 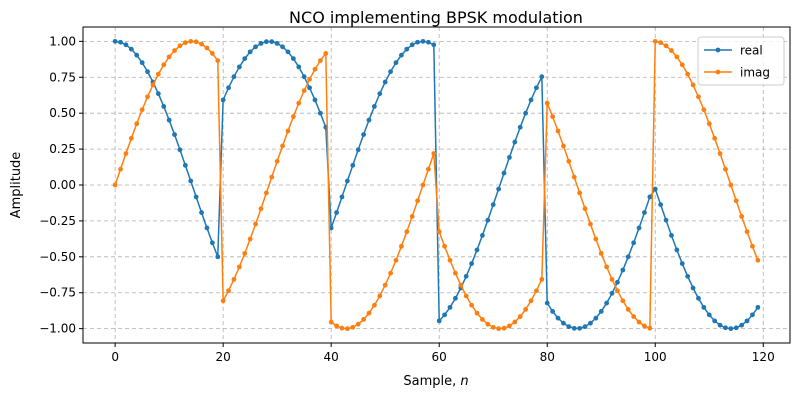 I want to click on legend-marker, so click(x=718, y=50).